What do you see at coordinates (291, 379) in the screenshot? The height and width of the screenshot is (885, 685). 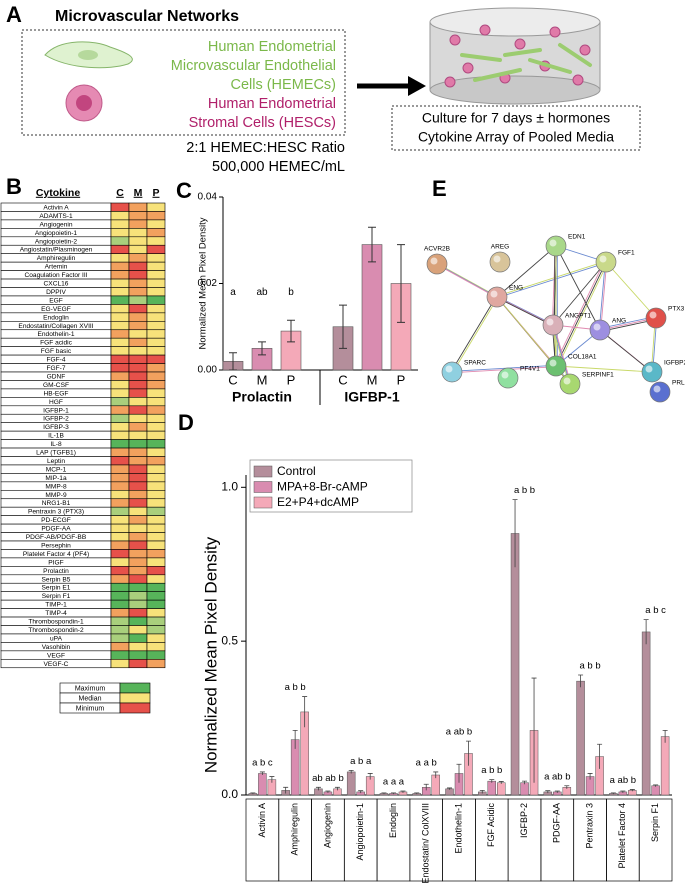 I see `x-tick-label: P` at bounding box center [291, 379].